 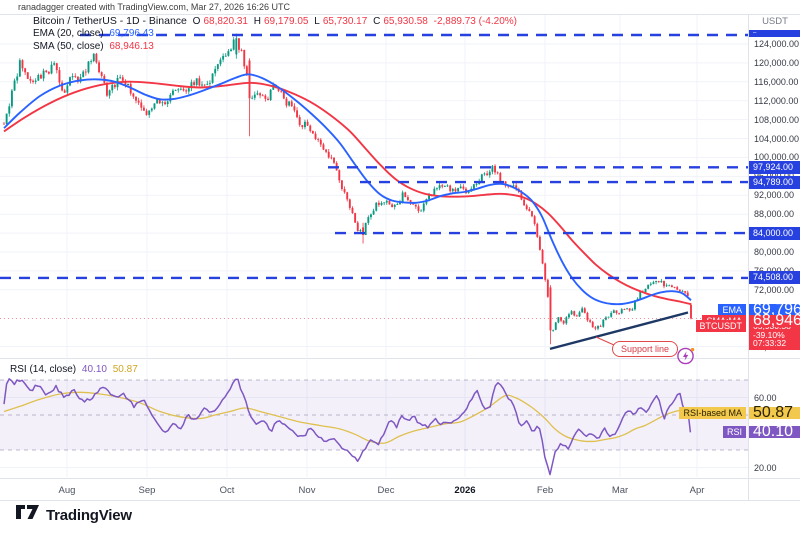 I want to click on rsi-legend-row: RSI (14, close) 40.10 50.87, so click(x=75, y=369).